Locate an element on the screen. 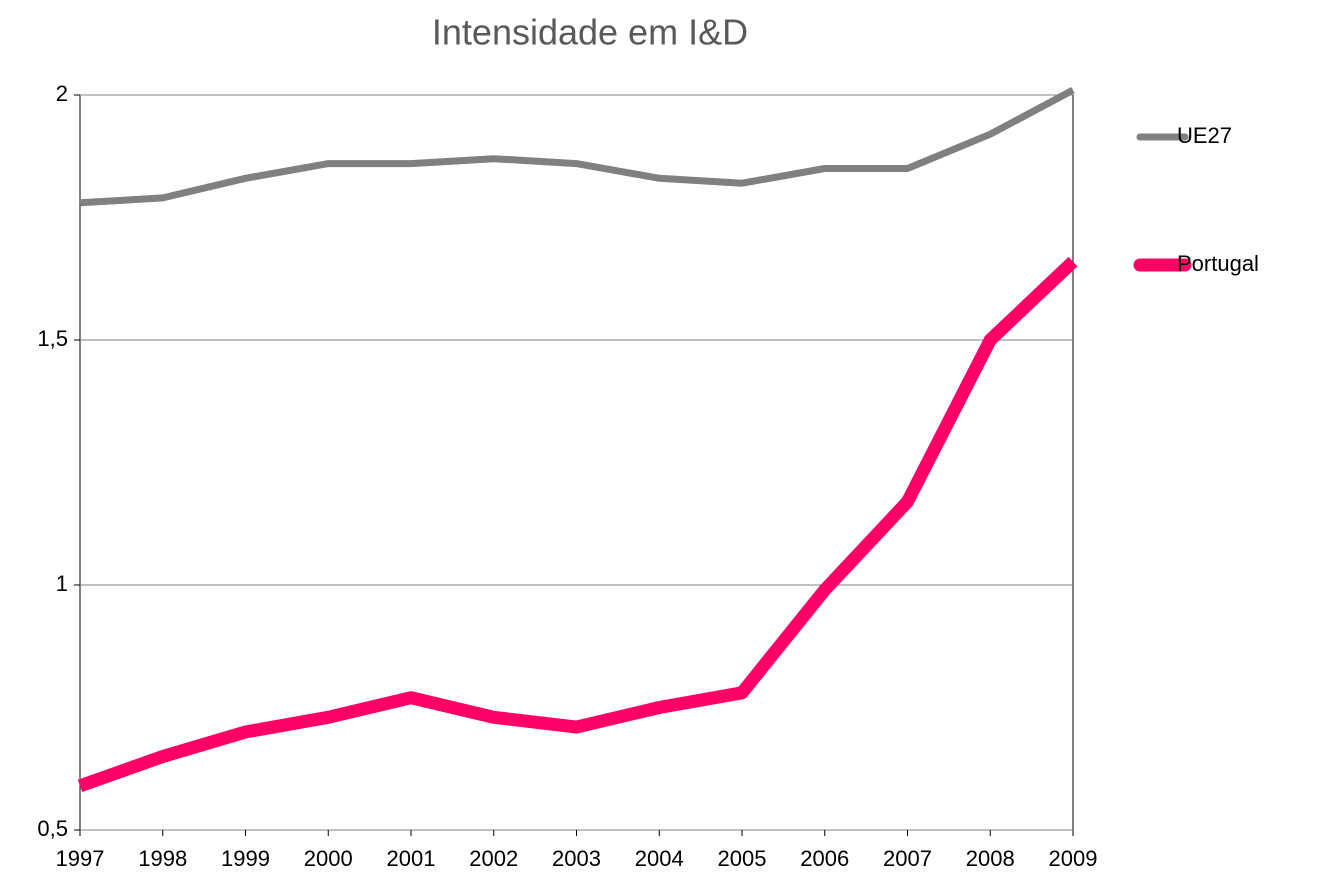 This screenshot has width=1324, height=880. y-tick-label: 0,5 is located at coordinates (52, 828).